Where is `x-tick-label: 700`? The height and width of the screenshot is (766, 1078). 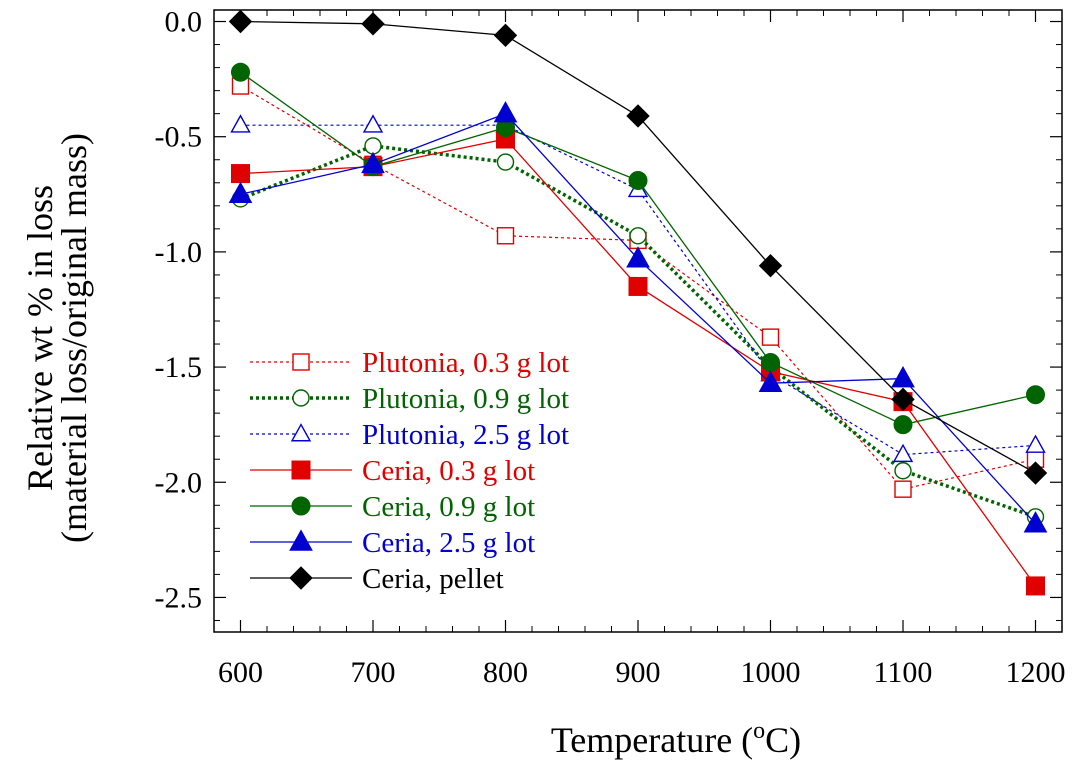 x-tick-label: 700 is located at coordinates (373, 672).